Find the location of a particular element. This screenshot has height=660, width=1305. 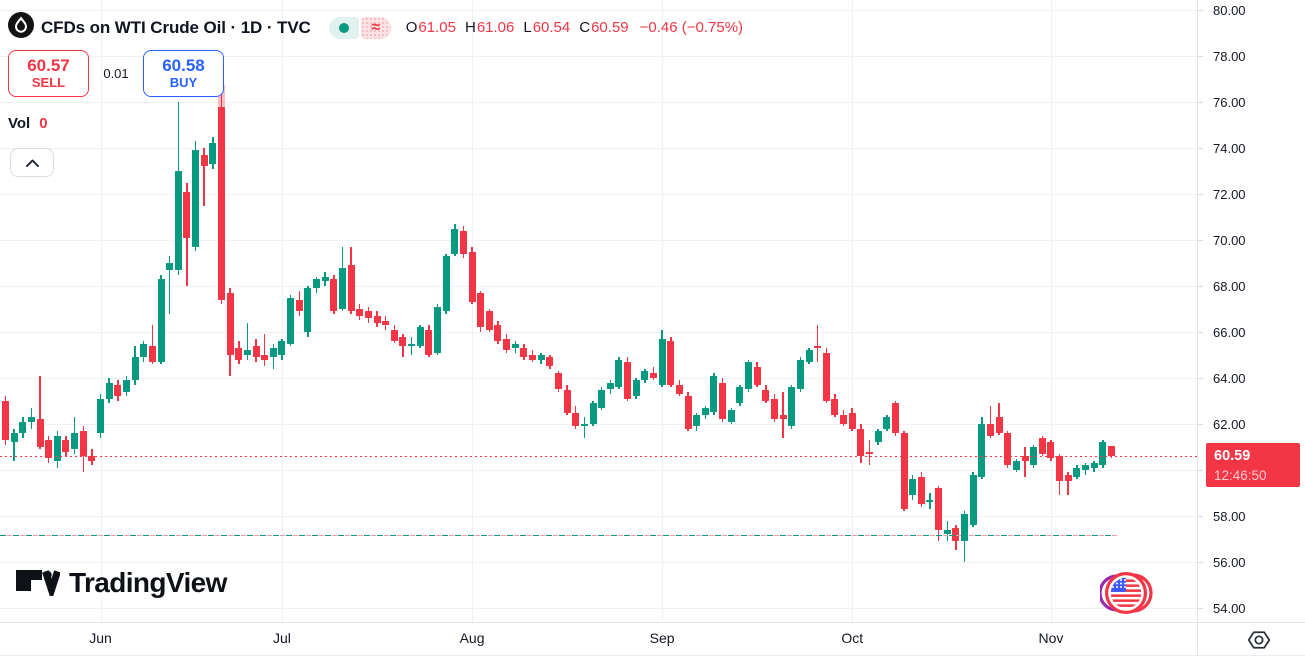

buy-button: 60.58 BUY is located at coordinates (183, 73).